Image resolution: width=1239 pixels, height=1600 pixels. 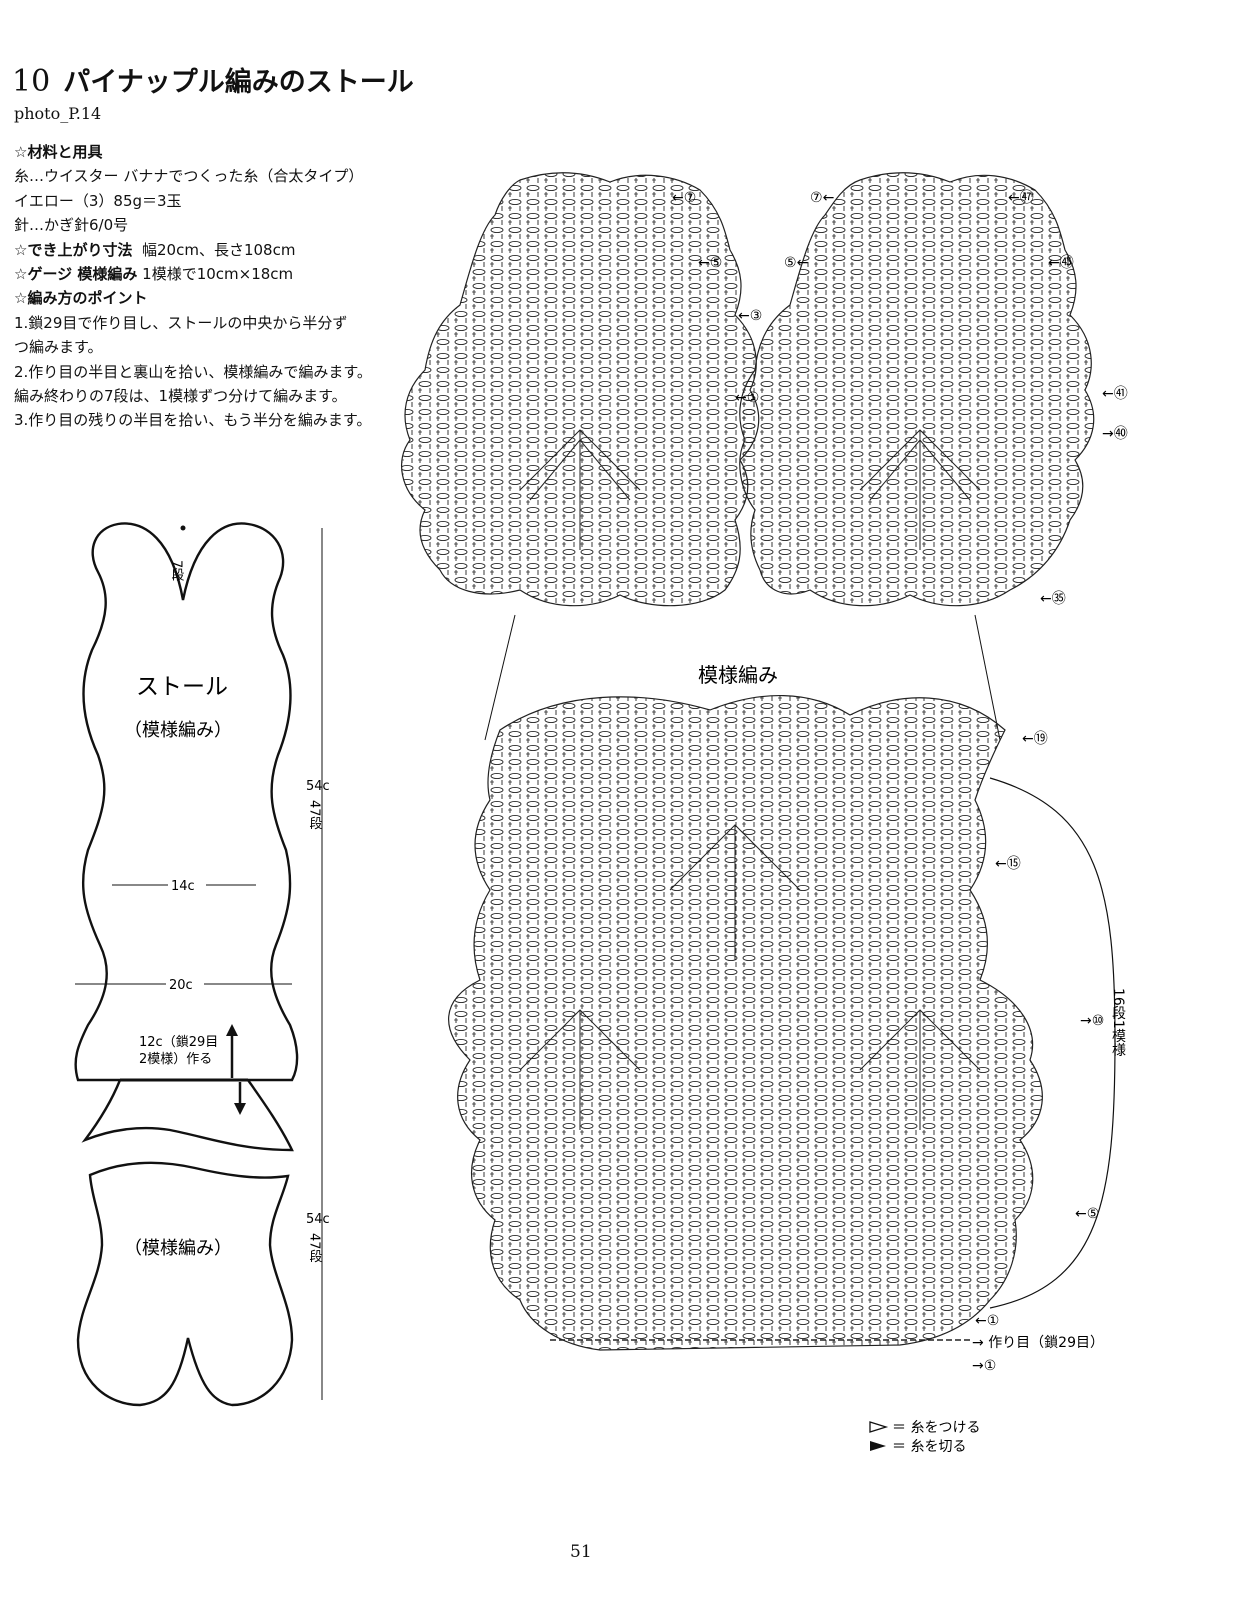 What do you see at coordinates (738, 675) in the screenshot?
I see `chart-pattern-label: 模様編み` at bounding box center [738, 675].